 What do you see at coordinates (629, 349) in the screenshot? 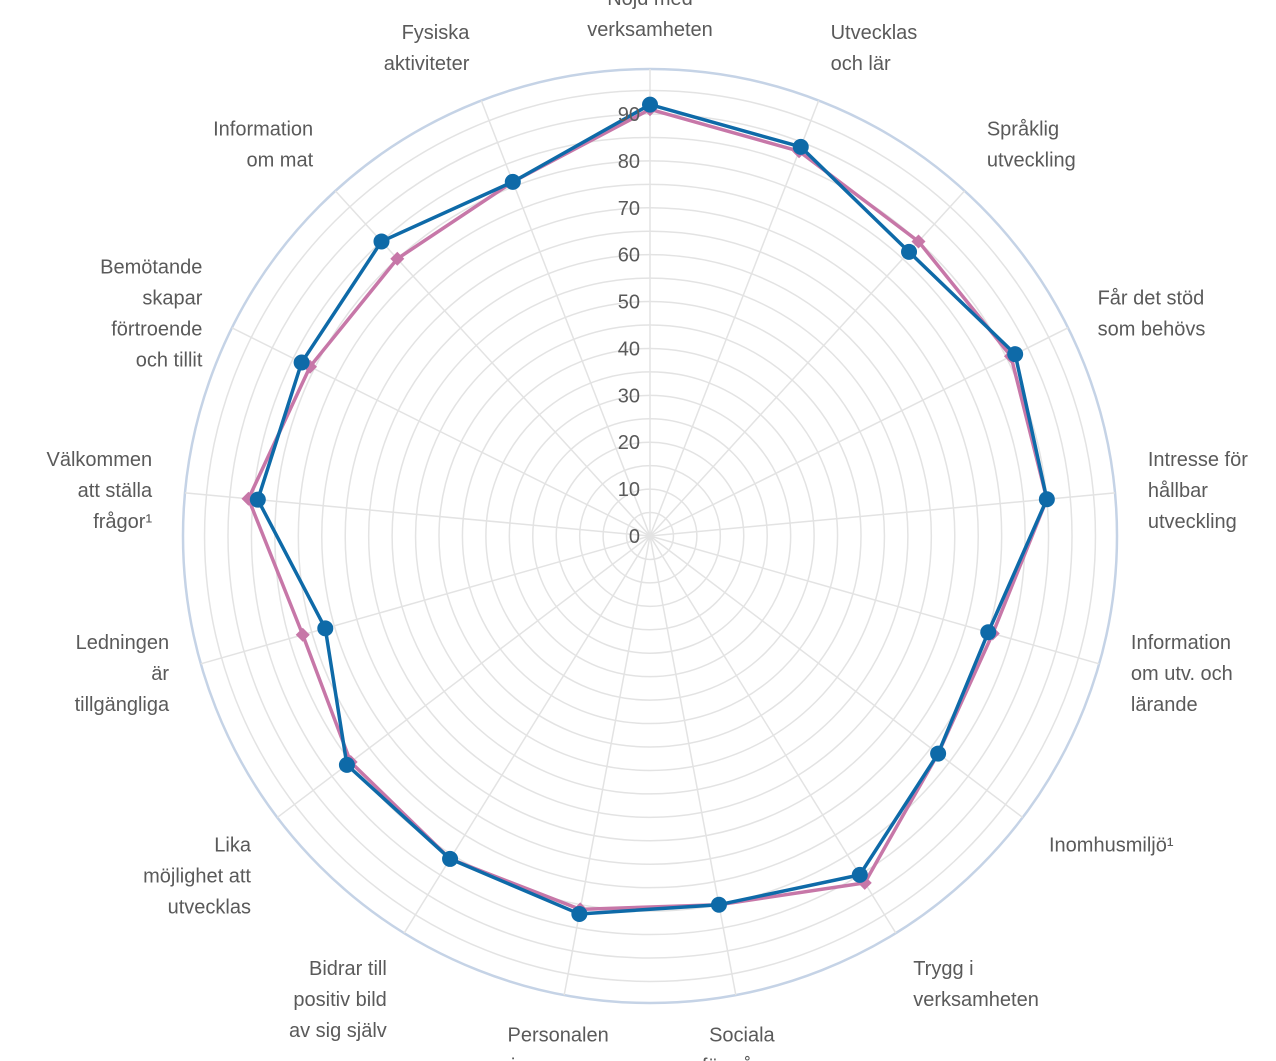
I see `tick-label: 40` at bounding box center [629, 349].